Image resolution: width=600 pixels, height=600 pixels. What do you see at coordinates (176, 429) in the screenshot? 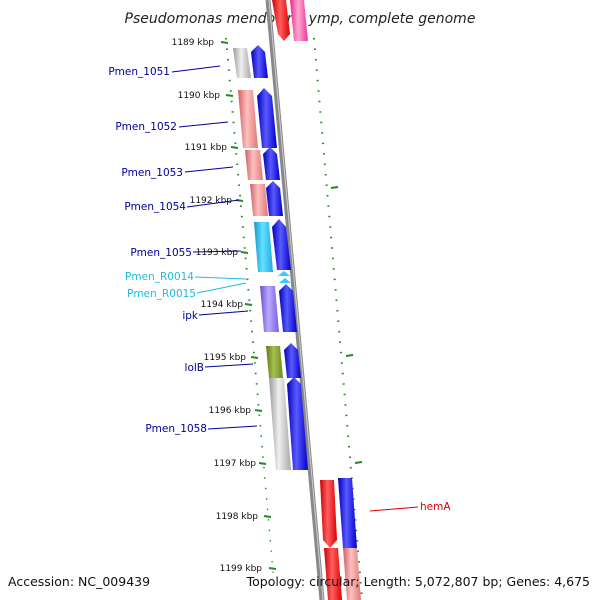
I see `gene-label-pmen1058: Pmen_1058` at bounding box center [176, 429].